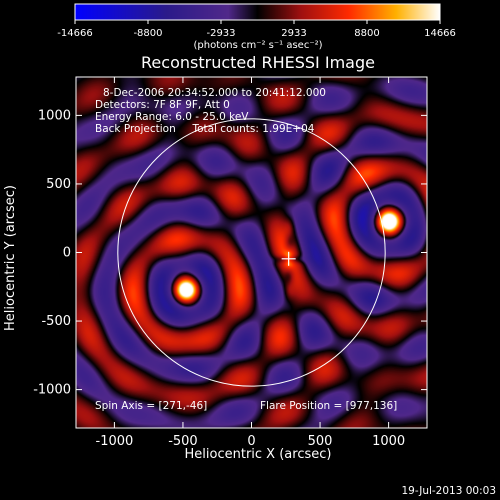 The image size is (500, 500). I want to click on chart-title: Reconstructed RHESSI Image, so click(258, 62).